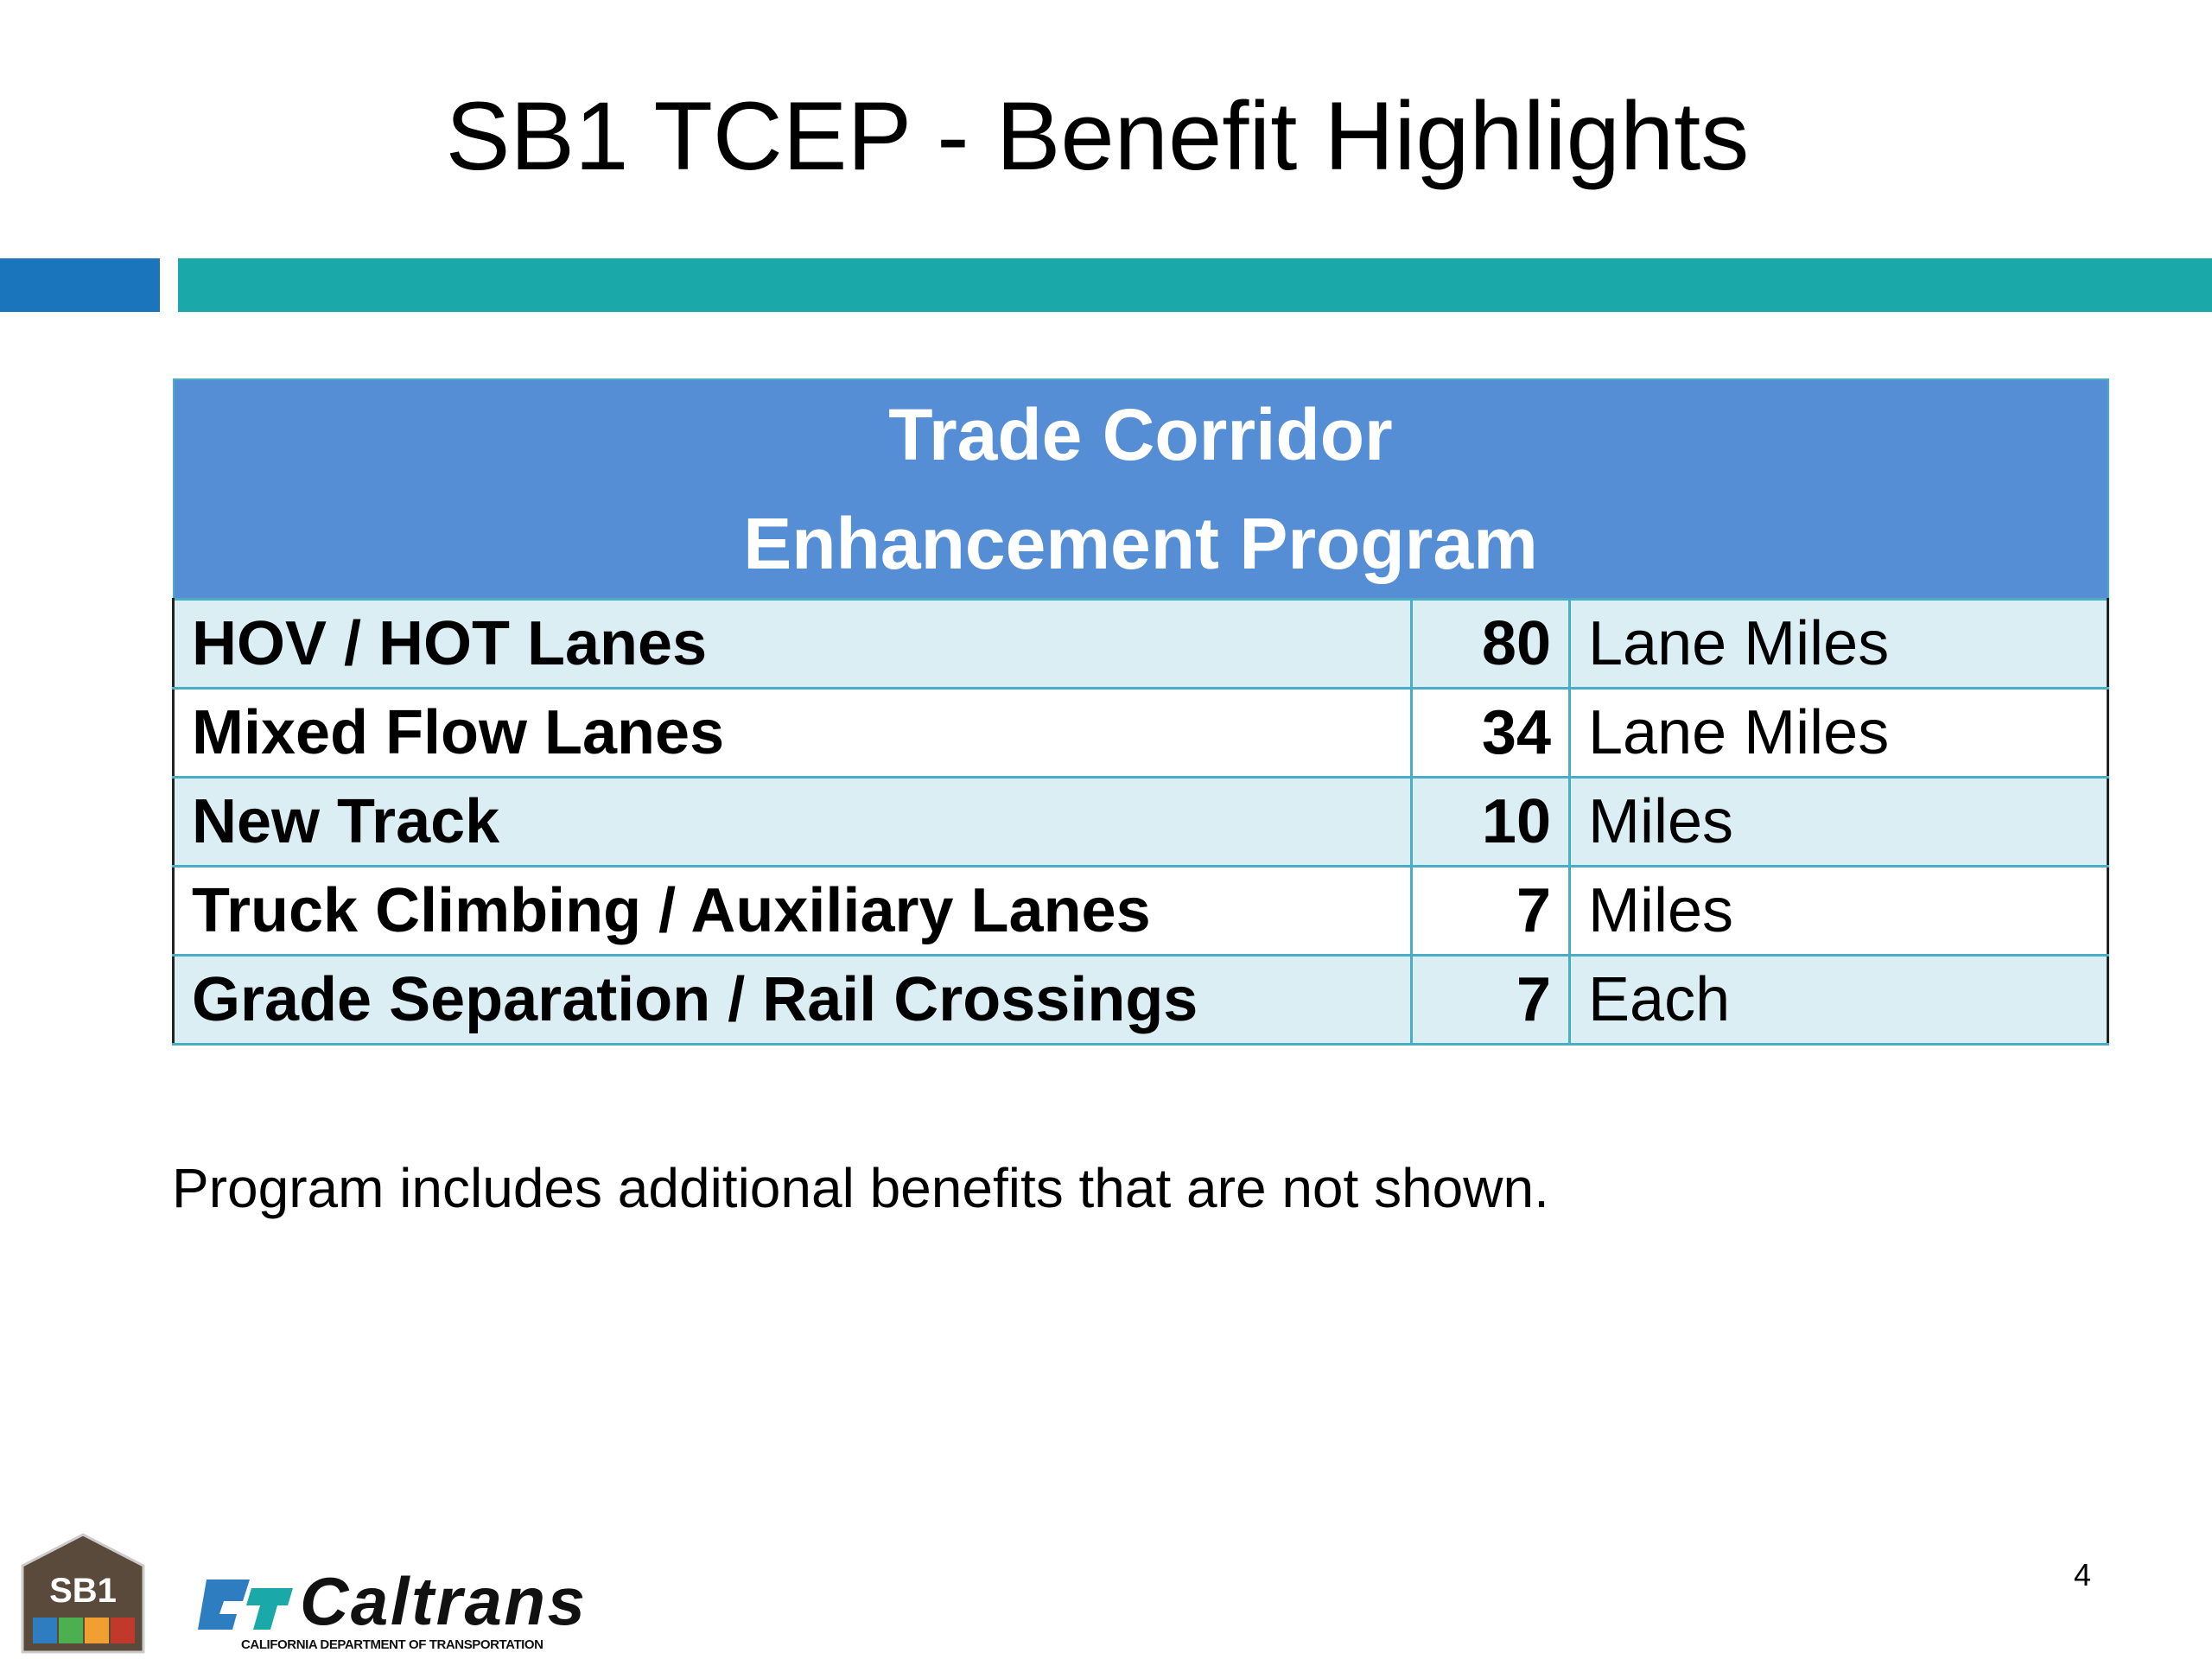 The width and height of the screenshot is (2212, 1659). Describe the element at coordinates (1490, 733) in the screenshot. I see `row-value: 34` at that location.